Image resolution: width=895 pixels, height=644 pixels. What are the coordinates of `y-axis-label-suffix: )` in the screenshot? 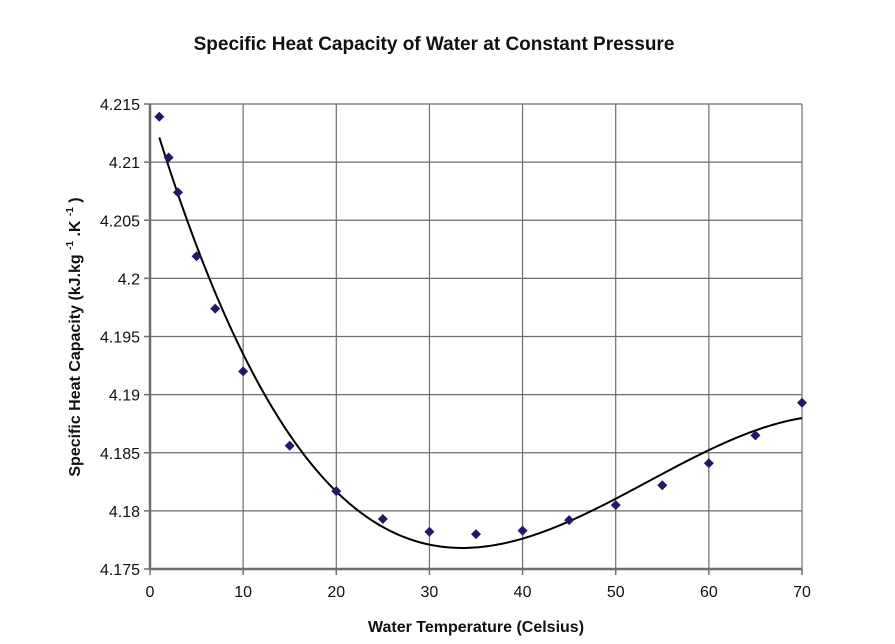 It's located at (75, 199).